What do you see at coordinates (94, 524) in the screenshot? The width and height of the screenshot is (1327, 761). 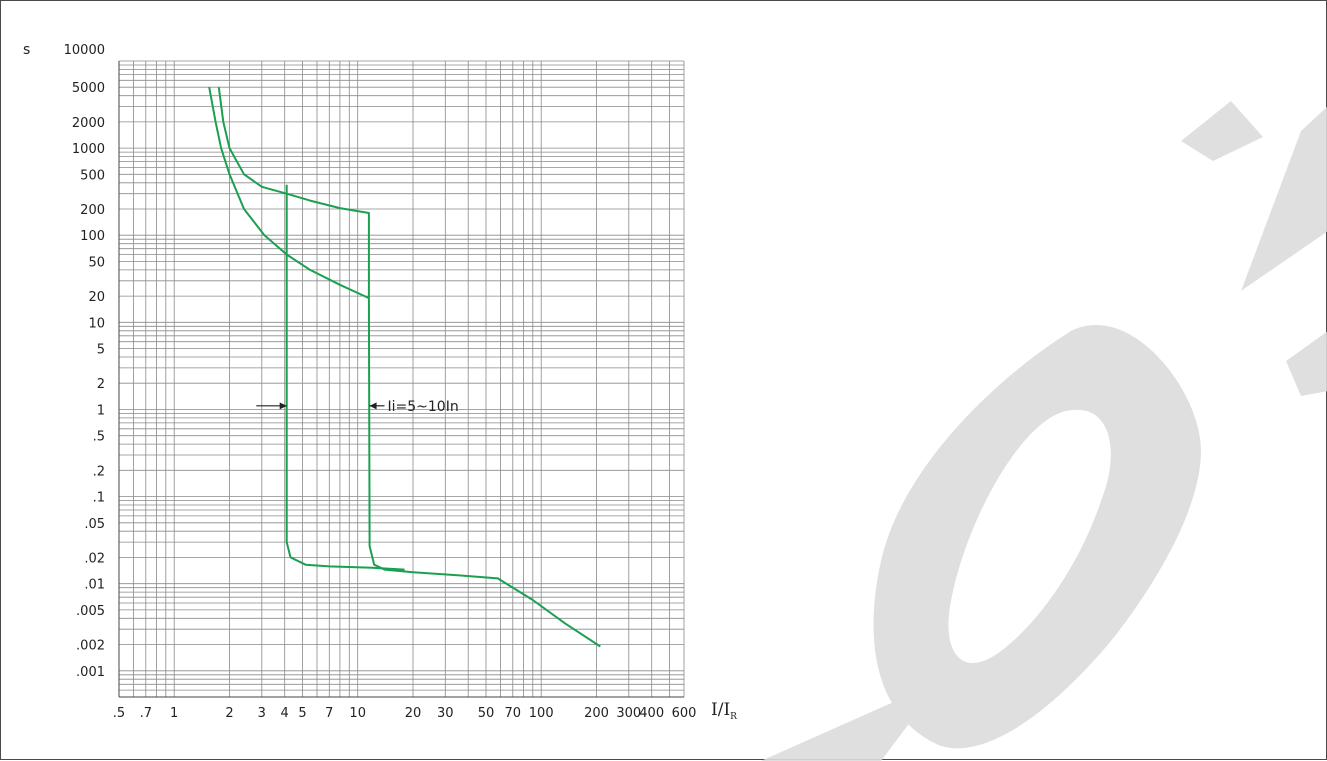 I see `y-tick-label: .05` at bounding box center [94, 524].